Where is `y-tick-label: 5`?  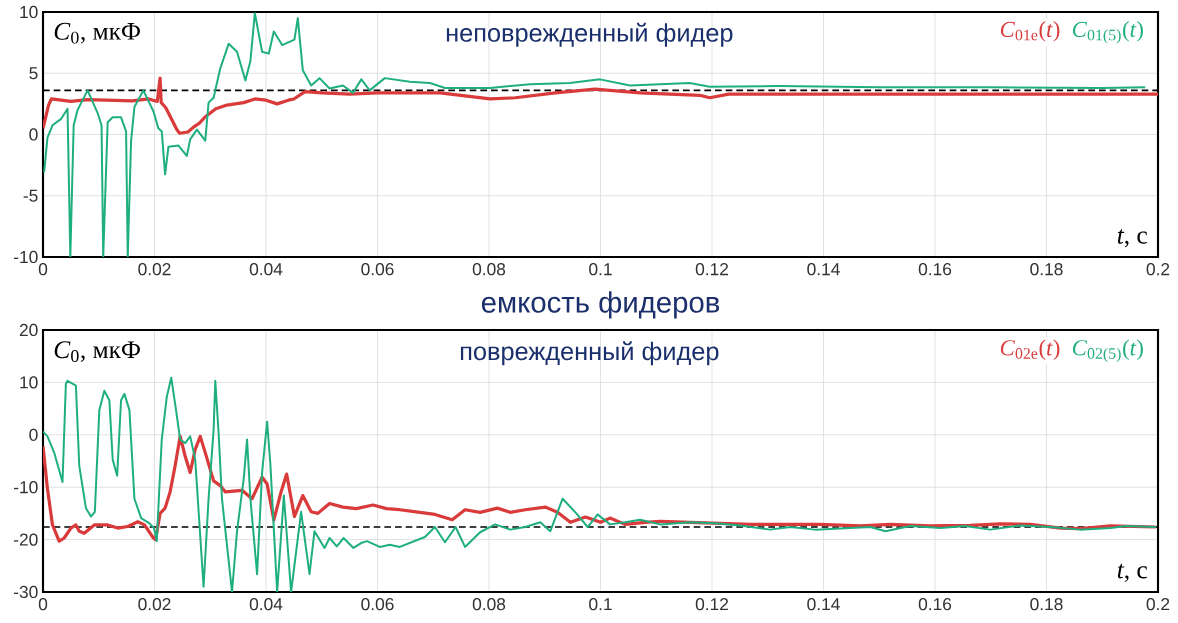
y-tick-label: 5 is located at coordinates (33, 73).